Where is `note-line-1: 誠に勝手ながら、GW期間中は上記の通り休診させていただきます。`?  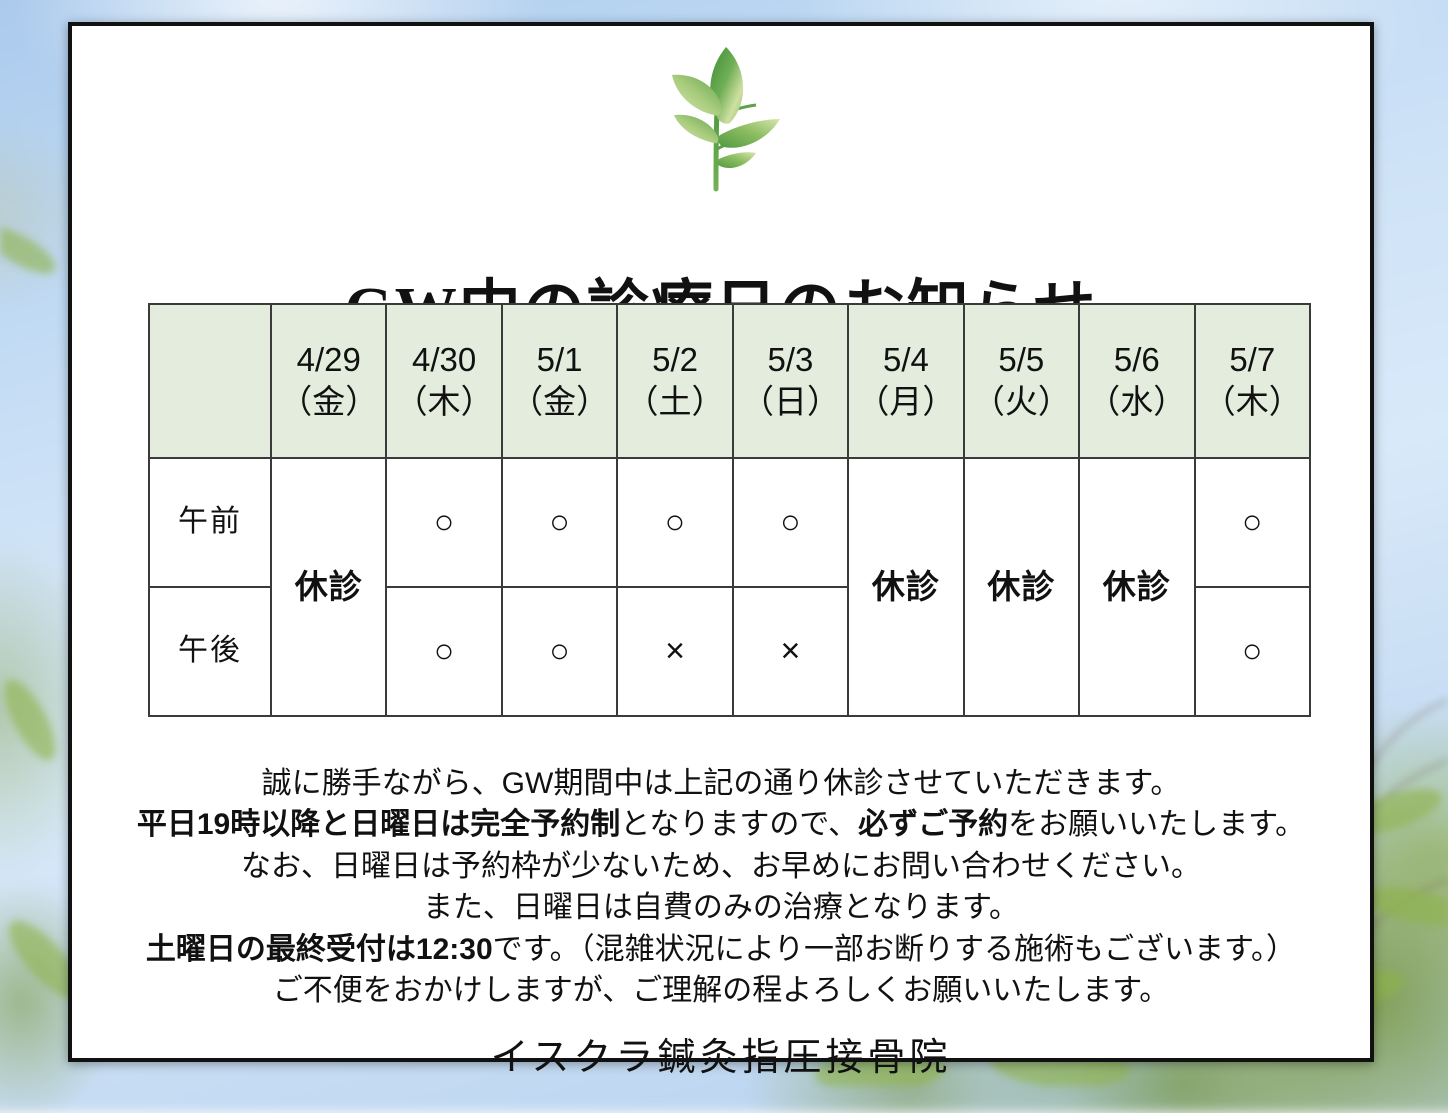
note-line-1: 誠に勝手ながら、GW期間中は上記の通り休診させていただきます。 is located at coordinates (721, 783).